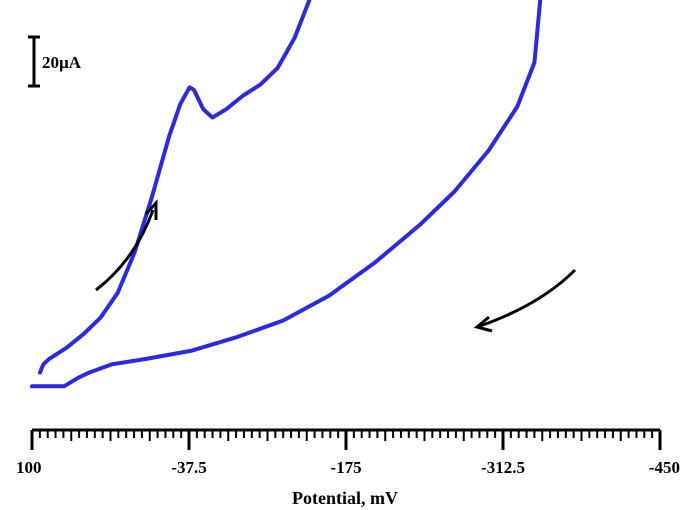 This screenshot has height=510, width=685. Describe the element at coordinates (528, 298) in the screenshot. I see `cathodic-sweep-arrow` at that location.